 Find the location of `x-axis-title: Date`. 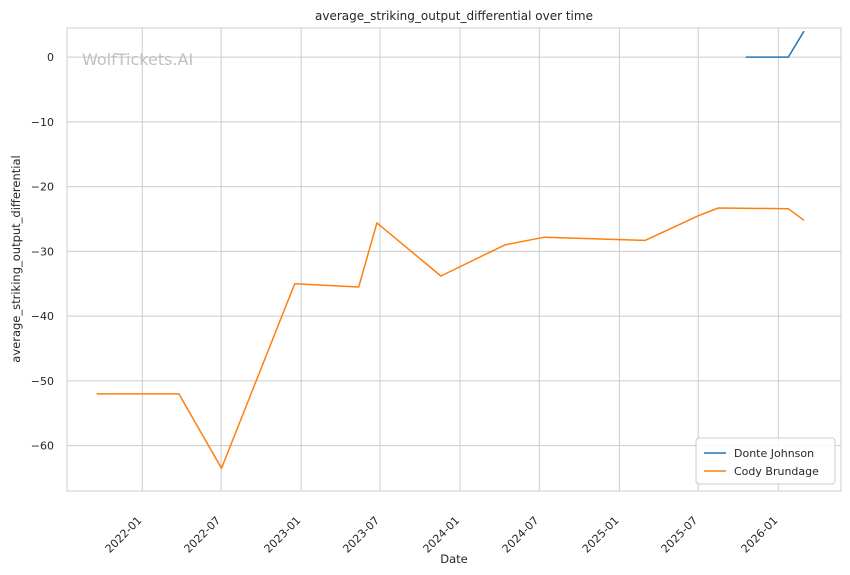

x-axis-title: Date is located at coordinates (454, 559).